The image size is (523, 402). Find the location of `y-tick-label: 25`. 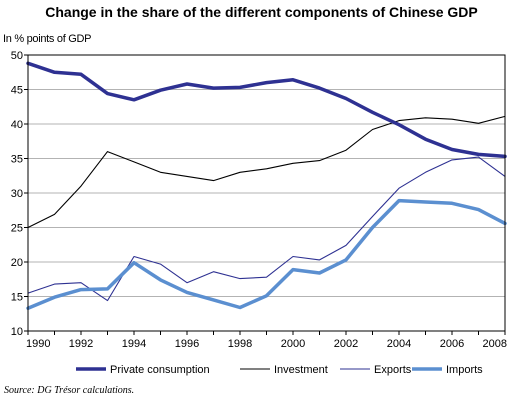

y-tick-label: 25 is located at coordinates (17, 229).